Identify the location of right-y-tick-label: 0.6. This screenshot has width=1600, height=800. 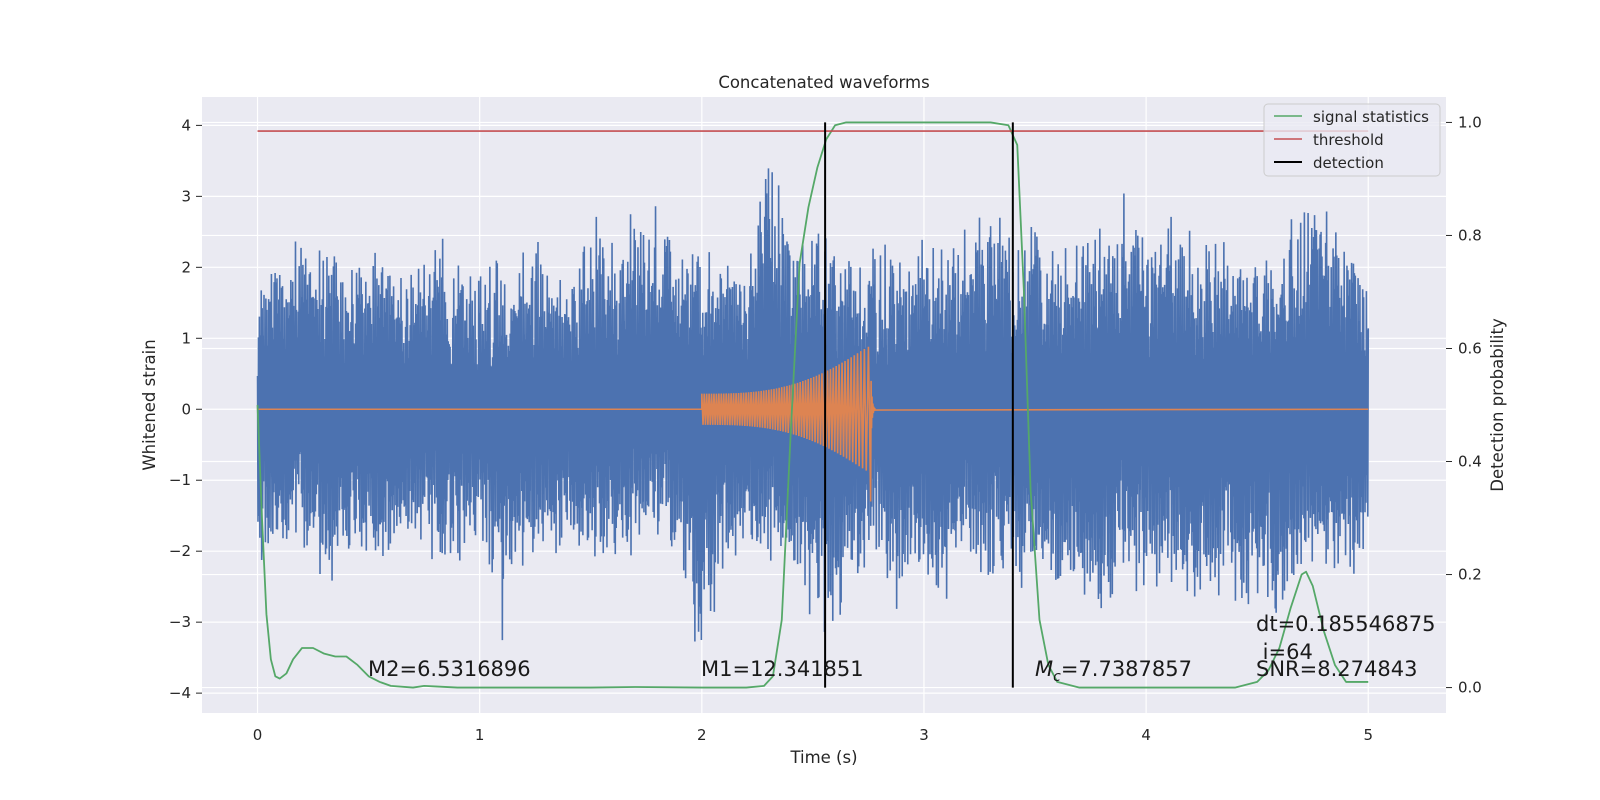
(1470, 348).